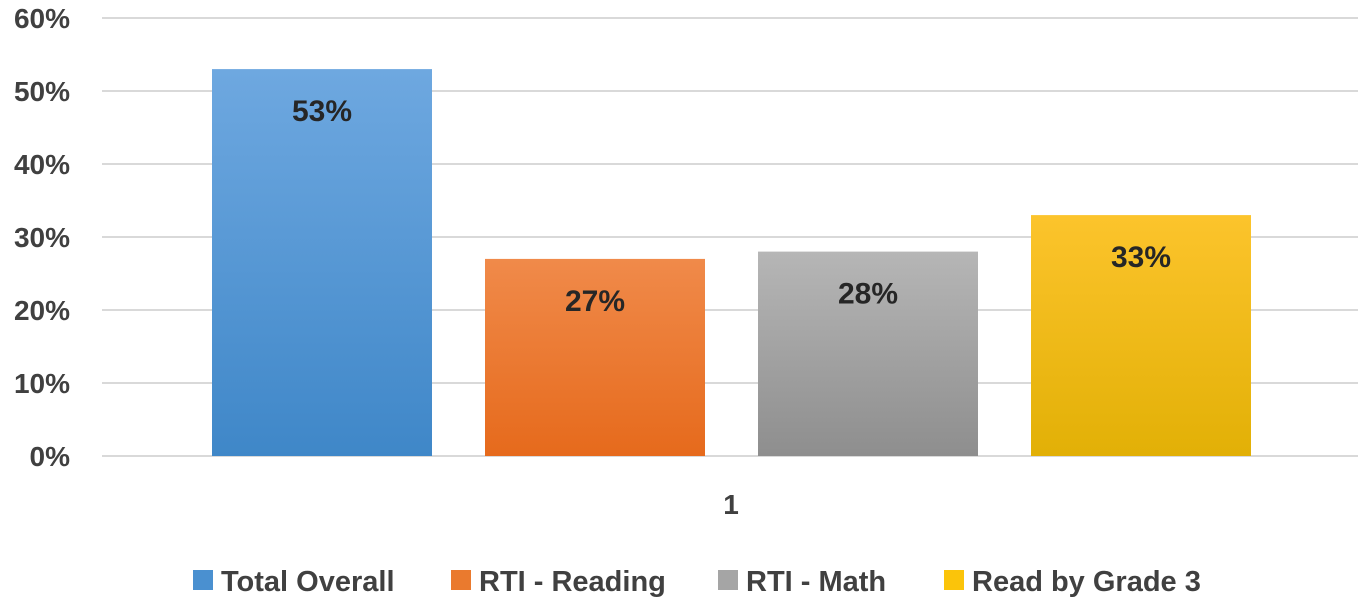  What do you see at coordinates (50, 456) in the screenshot?
I see `y-tick-label: 0%` at bounding box center [50, 456].